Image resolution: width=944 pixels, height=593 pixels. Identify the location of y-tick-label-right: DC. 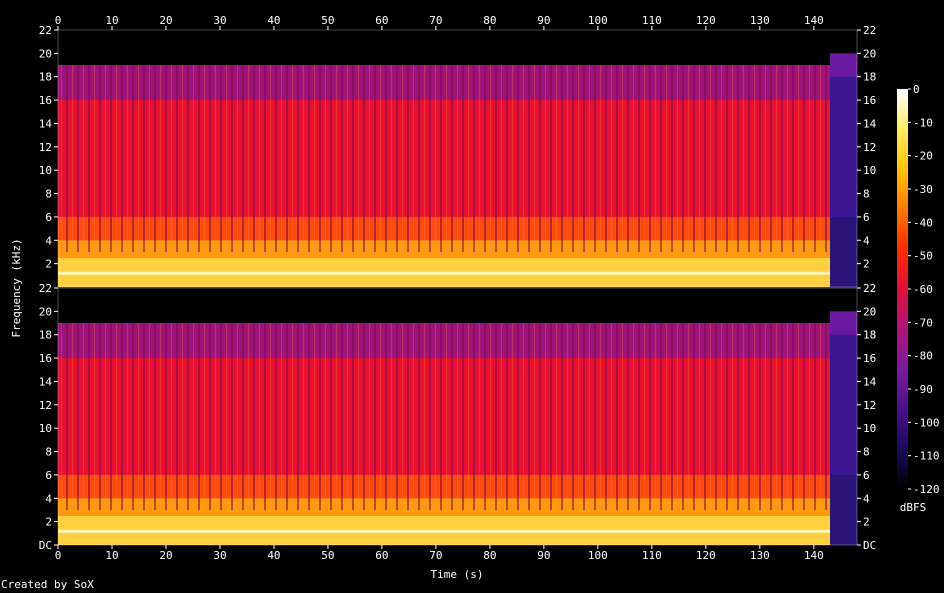
(869, 545).